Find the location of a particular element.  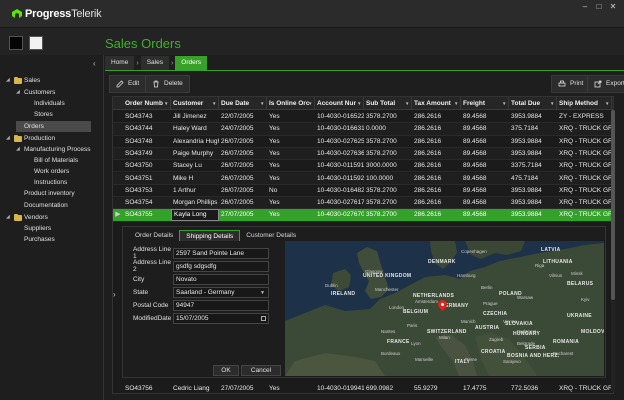

column-header: Is Online Orc is located at coordinates (291, 103).